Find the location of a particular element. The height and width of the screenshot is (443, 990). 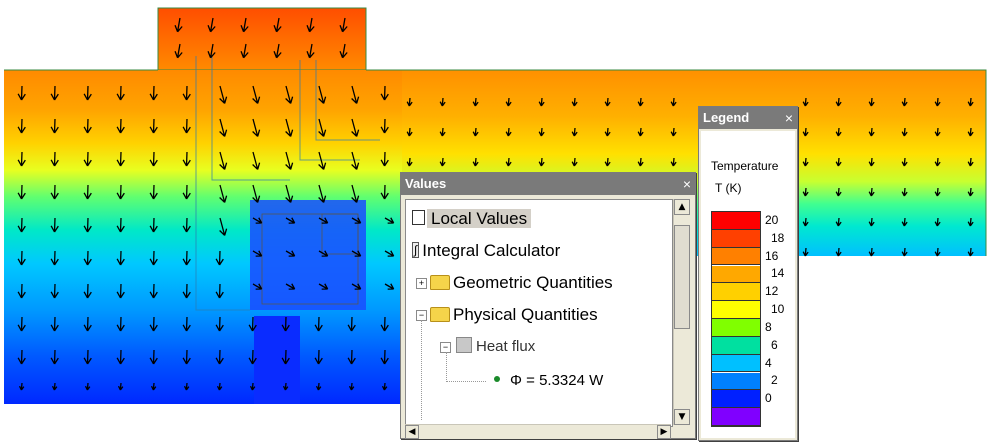

color-scale is located at coordinates (736, 319).